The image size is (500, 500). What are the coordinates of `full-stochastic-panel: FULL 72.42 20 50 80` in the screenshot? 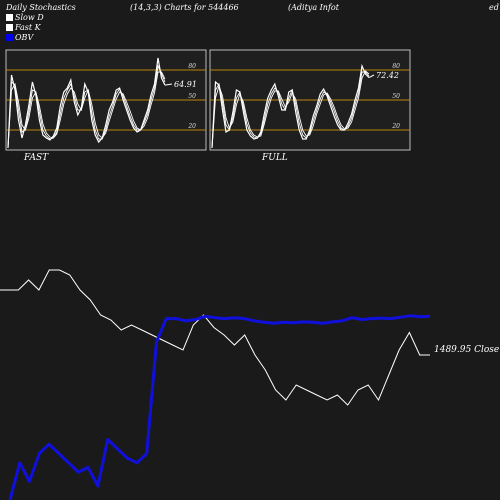 It's located at (310, 106).